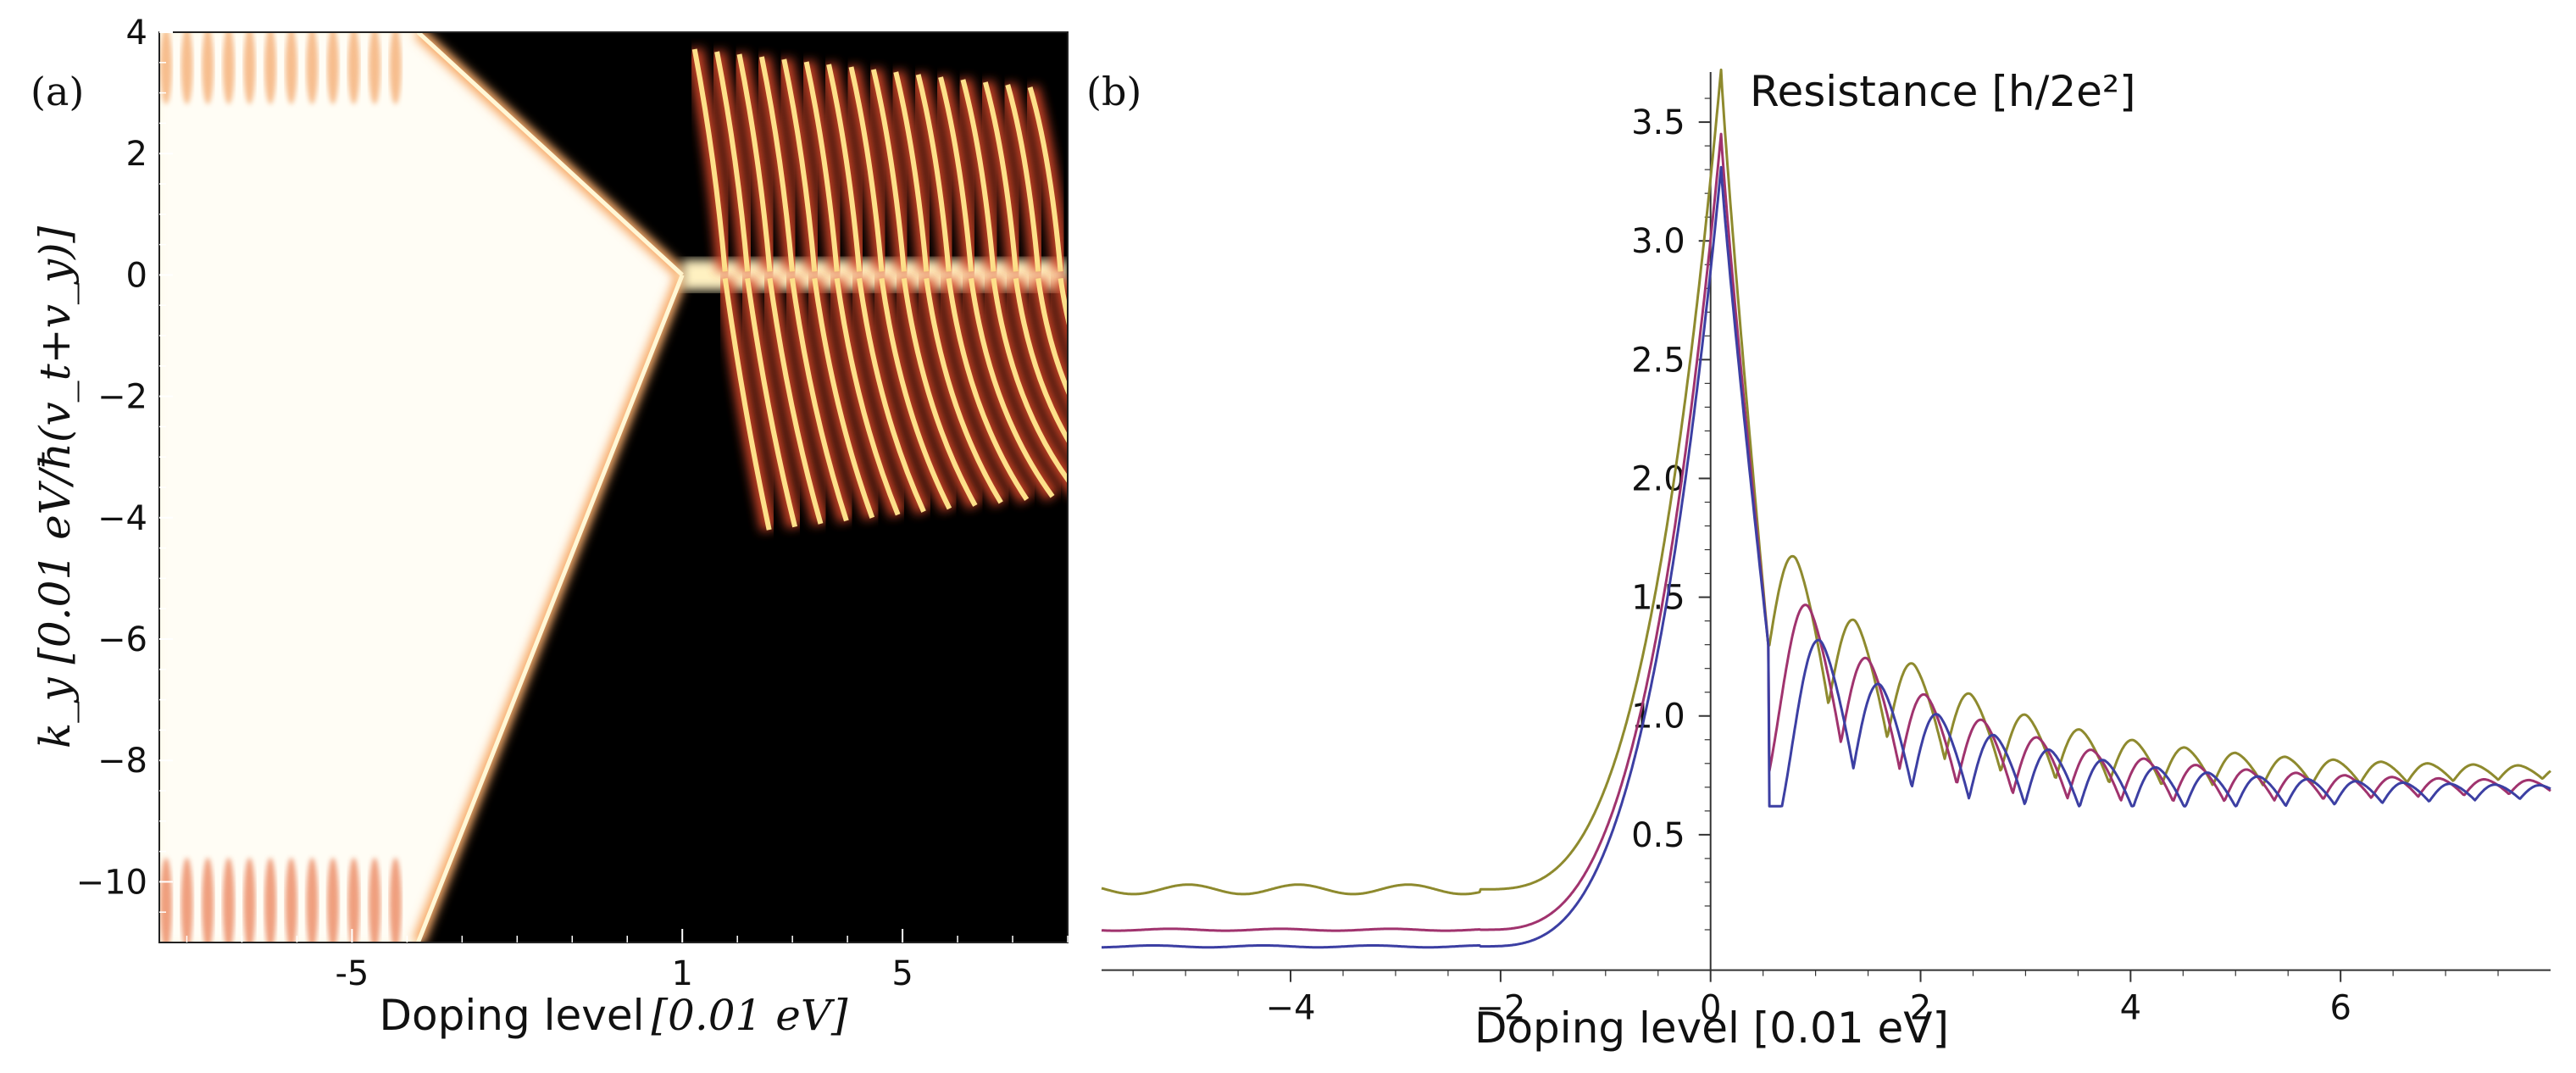 Image resolution: width=2576 pixels, height=1073 pixels. What do you see at coordinates (1920, 1008) in the screenshot?
I see `resistance-x-tick-label: 2` at bounding box center [1920, 1008].